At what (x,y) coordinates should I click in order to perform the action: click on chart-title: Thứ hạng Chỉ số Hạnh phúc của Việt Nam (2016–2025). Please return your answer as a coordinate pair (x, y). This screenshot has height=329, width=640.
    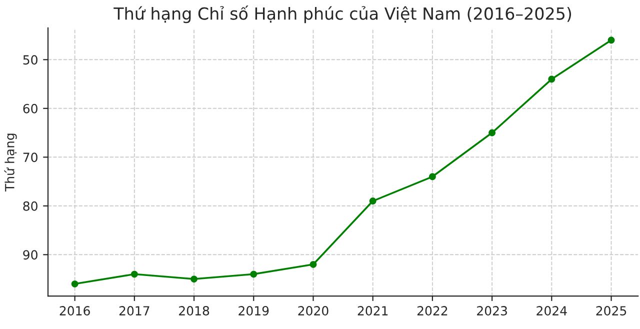
    Looking at the image, I should click on (343, 15).